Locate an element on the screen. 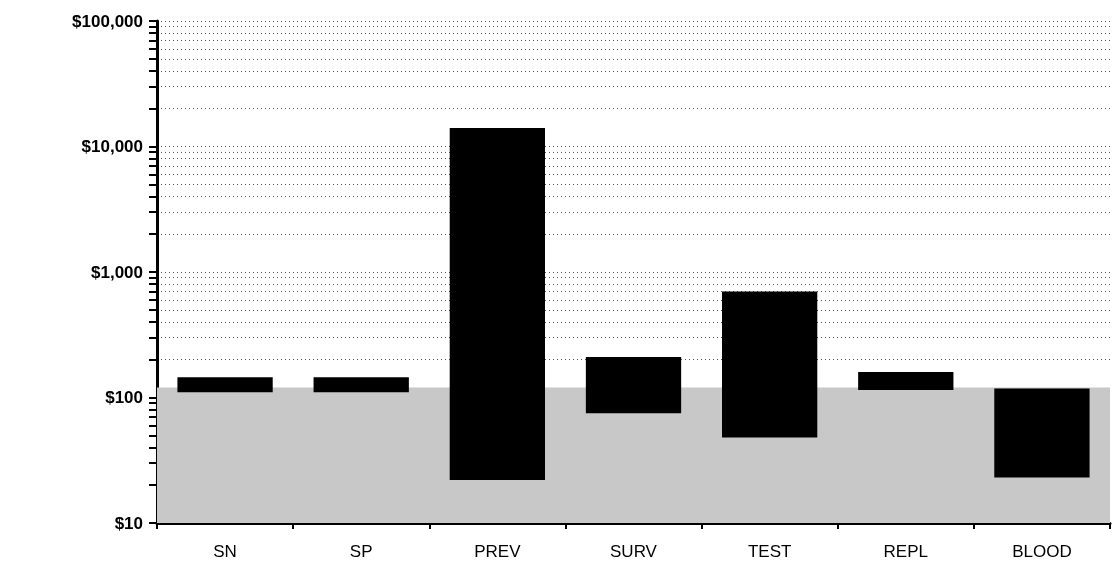 This screenshot has width=1114, height=572. y-tick-label: $100 is located at coordinates (124, 397).